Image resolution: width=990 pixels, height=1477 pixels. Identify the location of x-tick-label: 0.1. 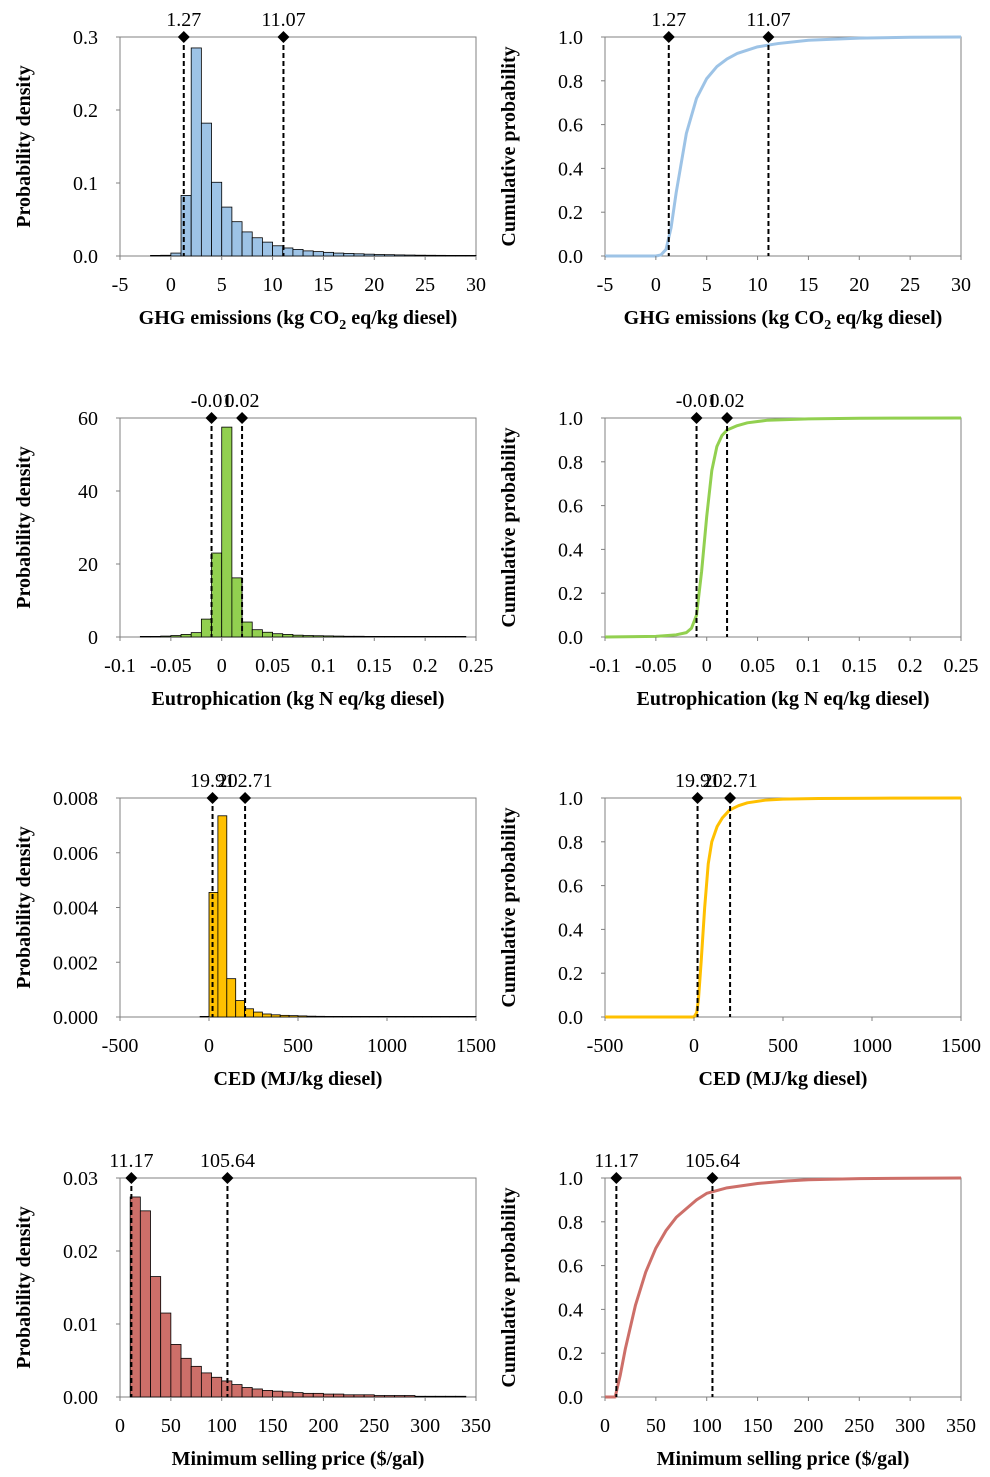
(808, 666).